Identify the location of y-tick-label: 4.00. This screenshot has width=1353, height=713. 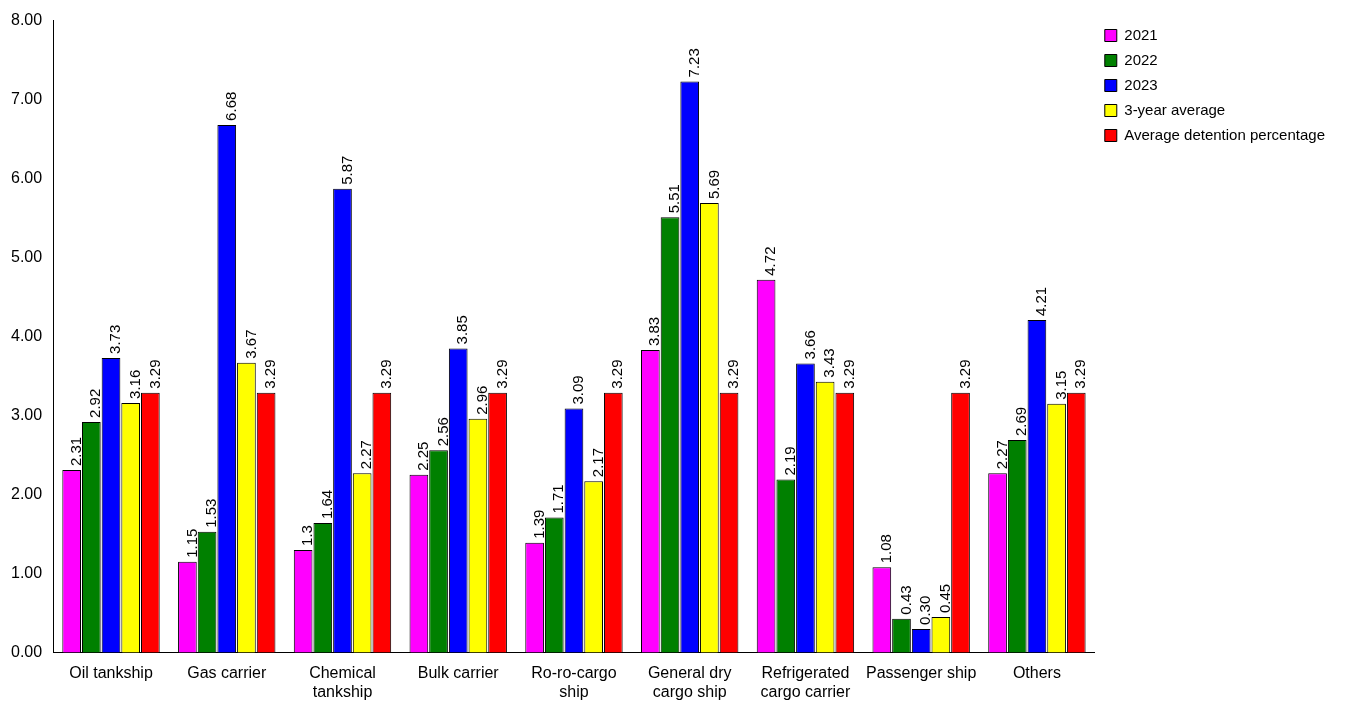
(27, 336).